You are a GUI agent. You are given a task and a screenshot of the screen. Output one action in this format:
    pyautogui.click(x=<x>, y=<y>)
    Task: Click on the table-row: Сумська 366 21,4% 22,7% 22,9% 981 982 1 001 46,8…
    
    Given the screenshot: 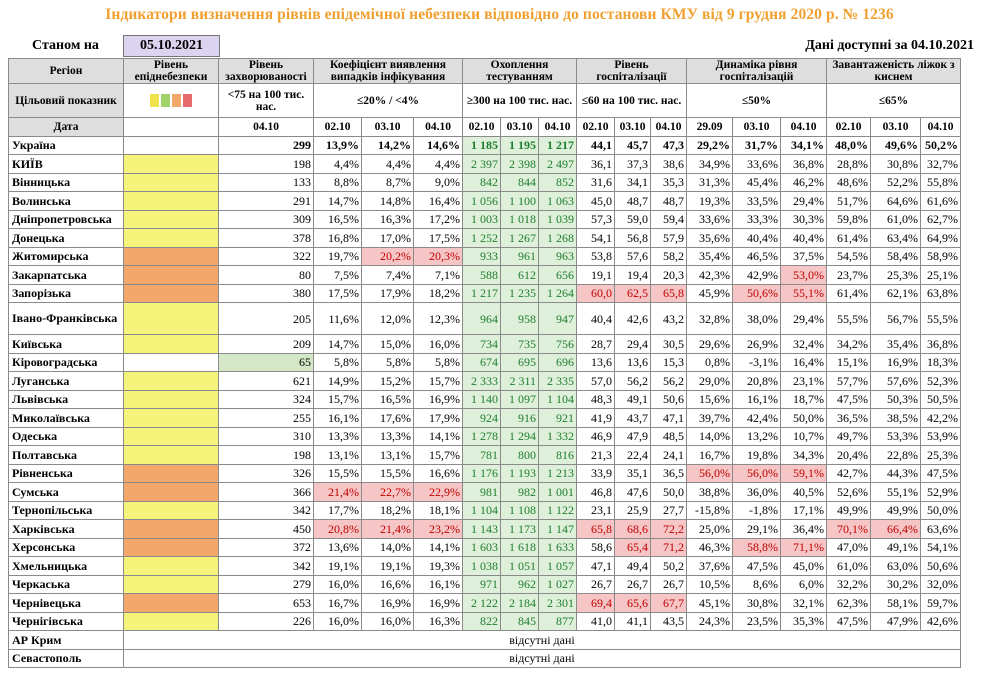 What is the action you would take?
    pyautogui.click(x=484, y=492)
    